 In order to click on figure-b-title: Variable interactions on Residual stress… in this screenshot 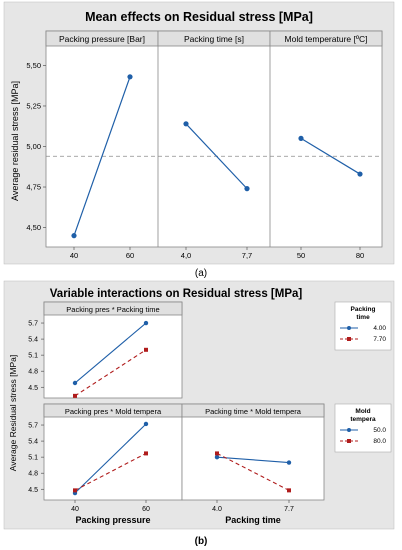, I will do `click(176, 294)`.